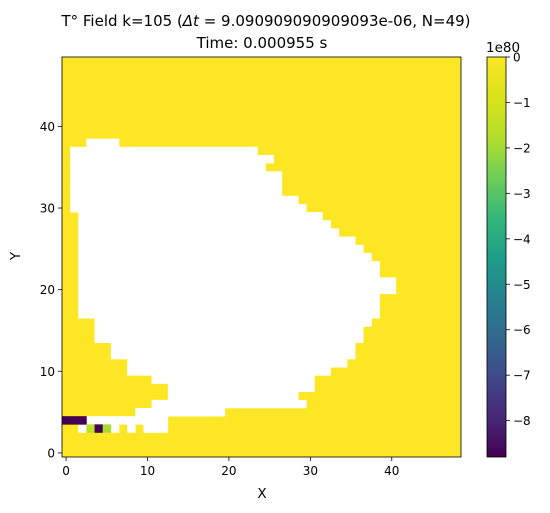  What do you see at coordinates (522, 239) in the screenshot?
I see `colorbar-tick-label: −4` at bounding box center [522, 239].